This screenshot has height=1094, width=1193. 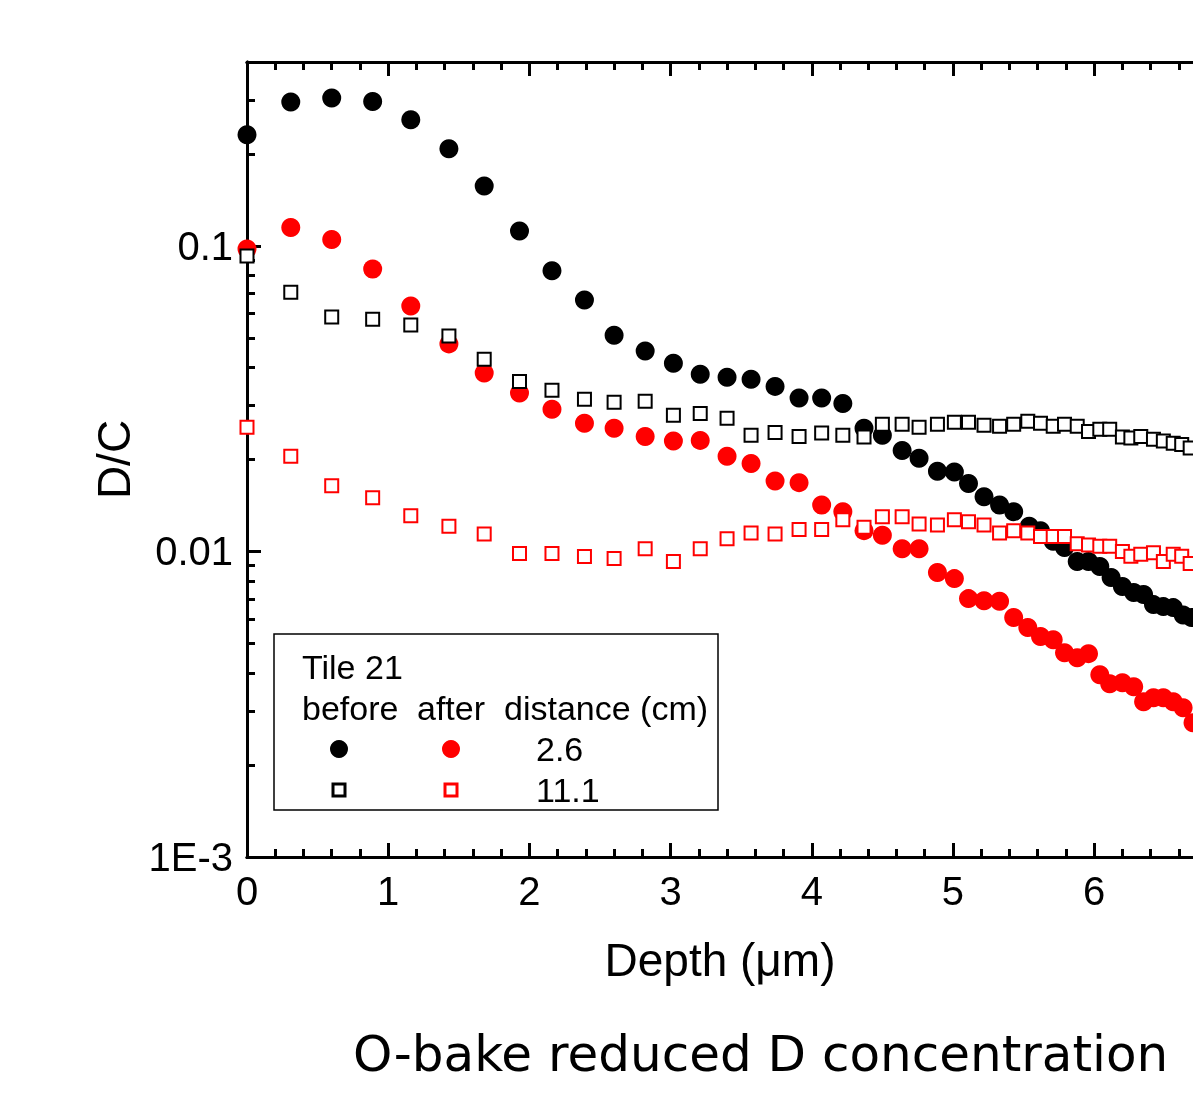 I want to click on legend-label: 2.6, so click(x=560, y=749).